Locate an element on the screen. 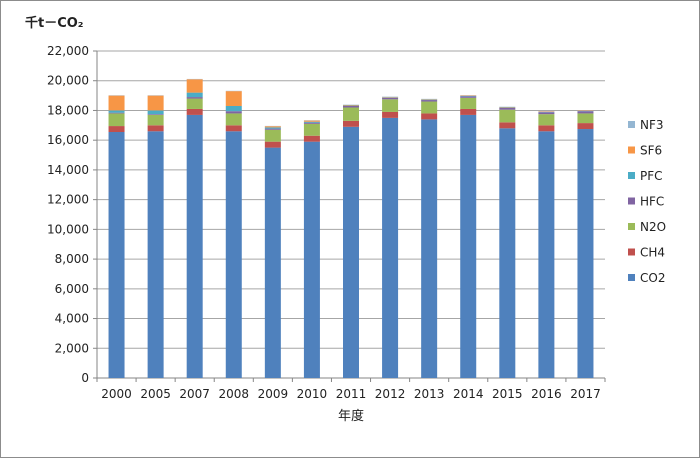 Image resolution: width=700 pixels, height=458 pixels. bar-segment-hfc-2010 is located at coordinates (311, 123).